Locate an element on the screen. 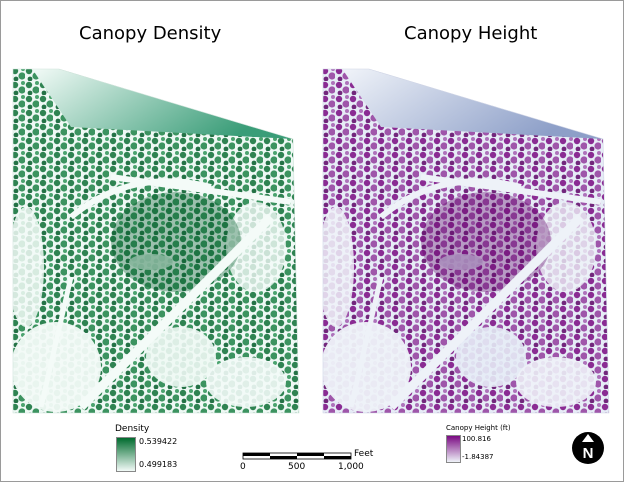 This screenshot has height=482, width=624. scale-unit-label: Feet is located at coordinates (364, 454).